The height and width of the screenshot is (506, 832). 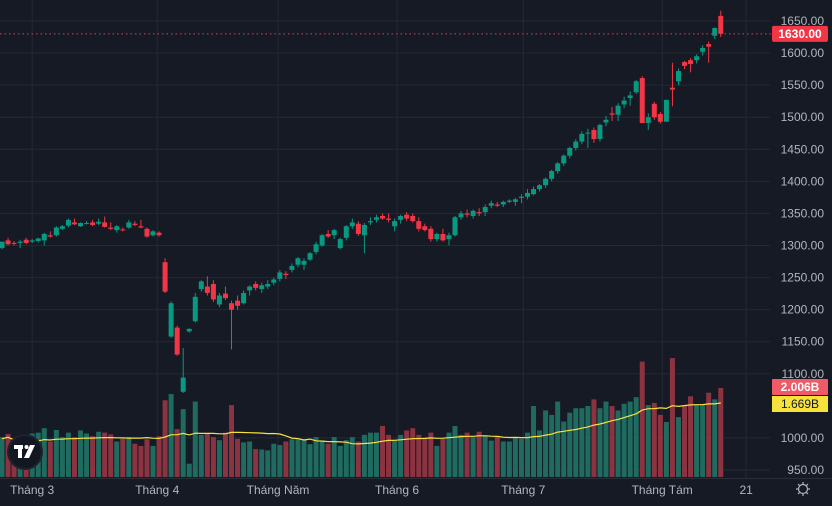 I want to click on tradingview-logo, so click(x=25, y=452).